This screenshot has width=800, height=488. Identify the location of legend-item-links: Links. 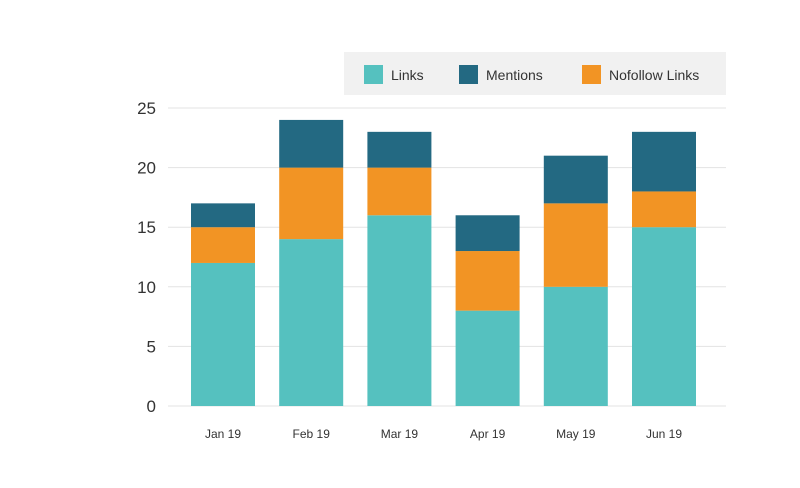
(394, 74).